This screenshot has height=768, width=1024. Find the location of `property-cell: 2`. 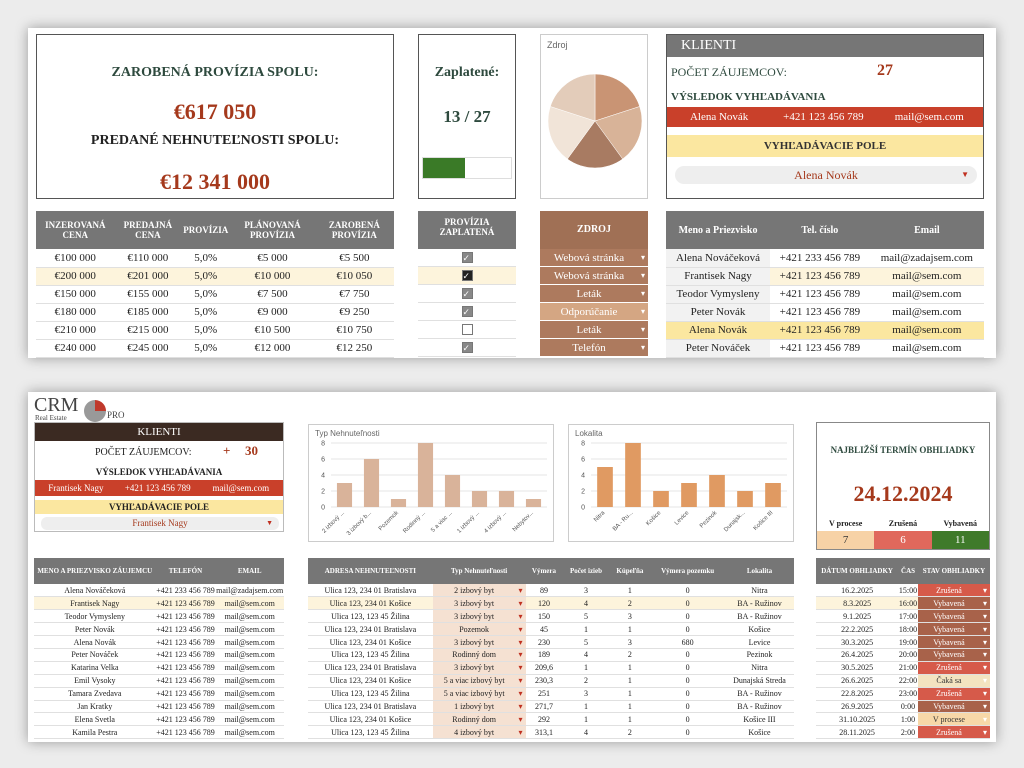

property-cell: 2 is located at coordinates (630, 732).